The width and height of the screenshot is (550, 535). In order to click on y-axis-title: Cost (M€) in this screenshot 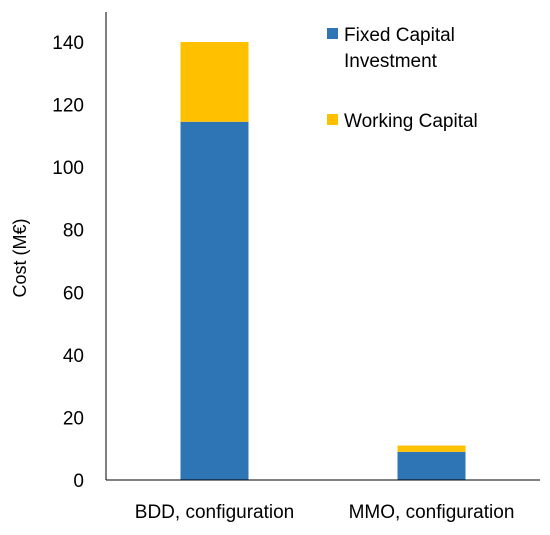, I will do `click(20, 257)`.